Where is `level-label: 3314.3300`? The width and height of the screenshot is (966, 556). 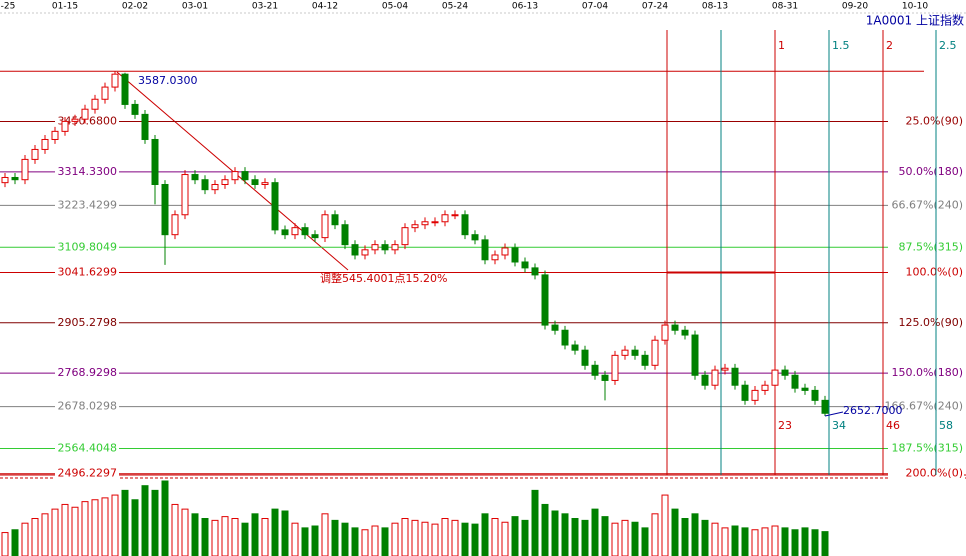 level-label: 3314.3300 is located at coordinates (88, 171).